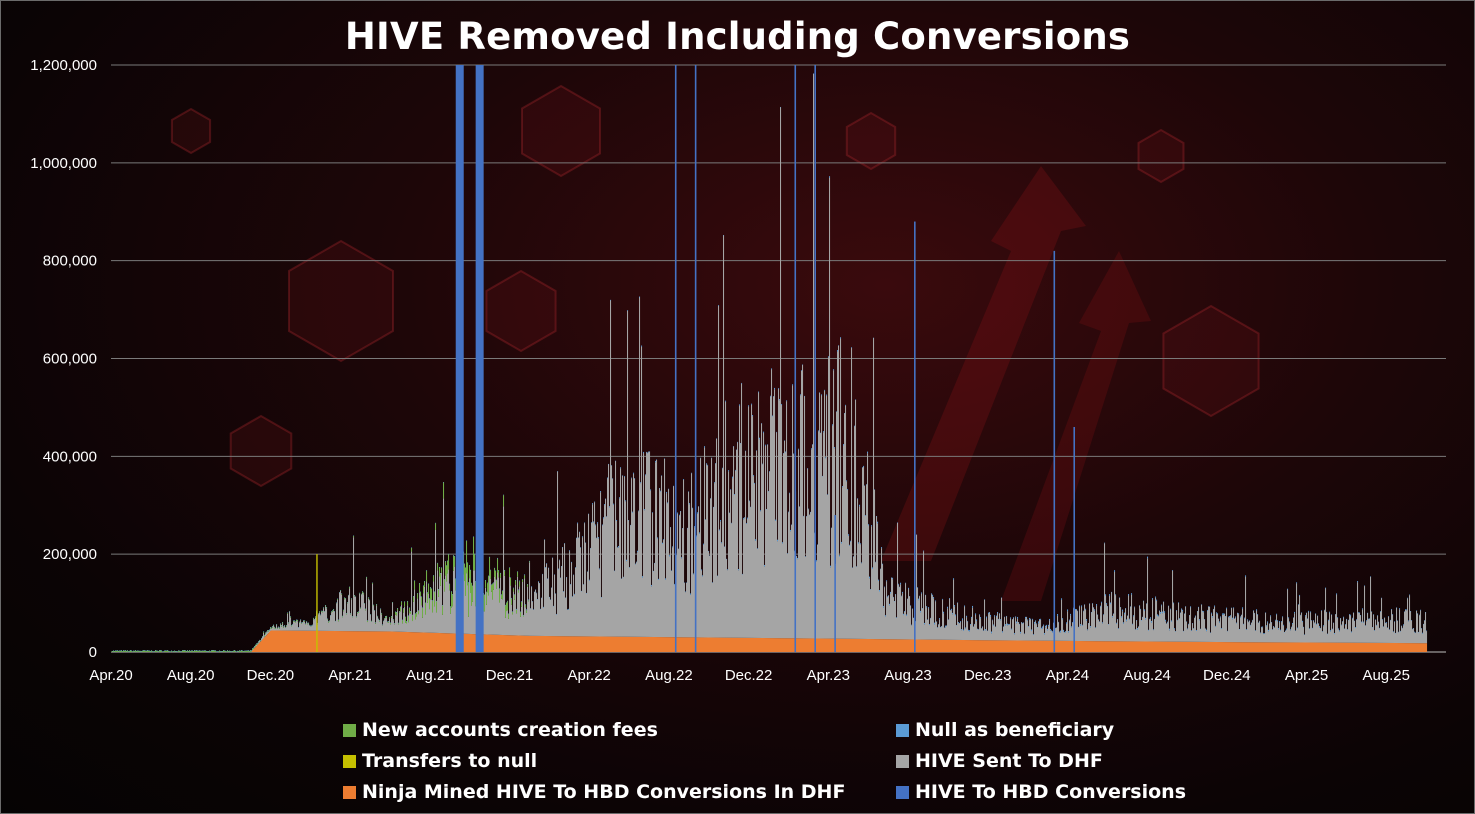 Image resolution: width=1475 pixels, height=814 pixels. I want to click on y-tick-label: 0, so click(93, 652).